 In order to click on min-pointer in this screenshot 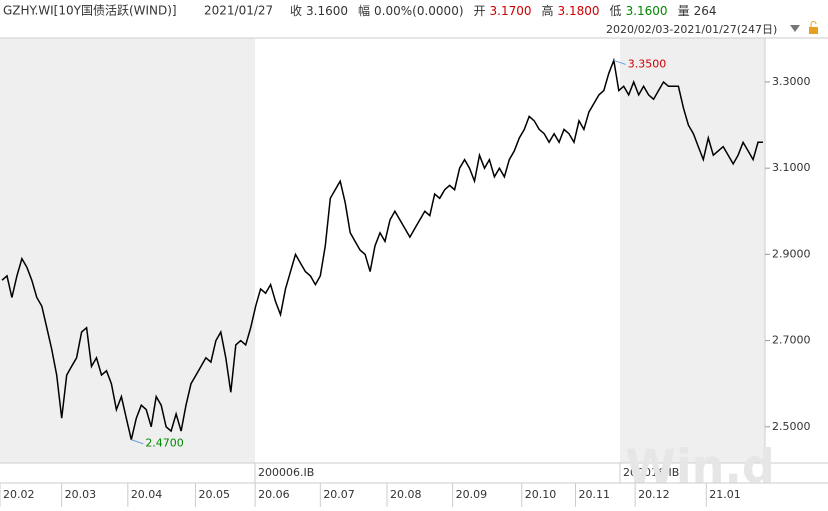, I will do `click(137, 442)`.